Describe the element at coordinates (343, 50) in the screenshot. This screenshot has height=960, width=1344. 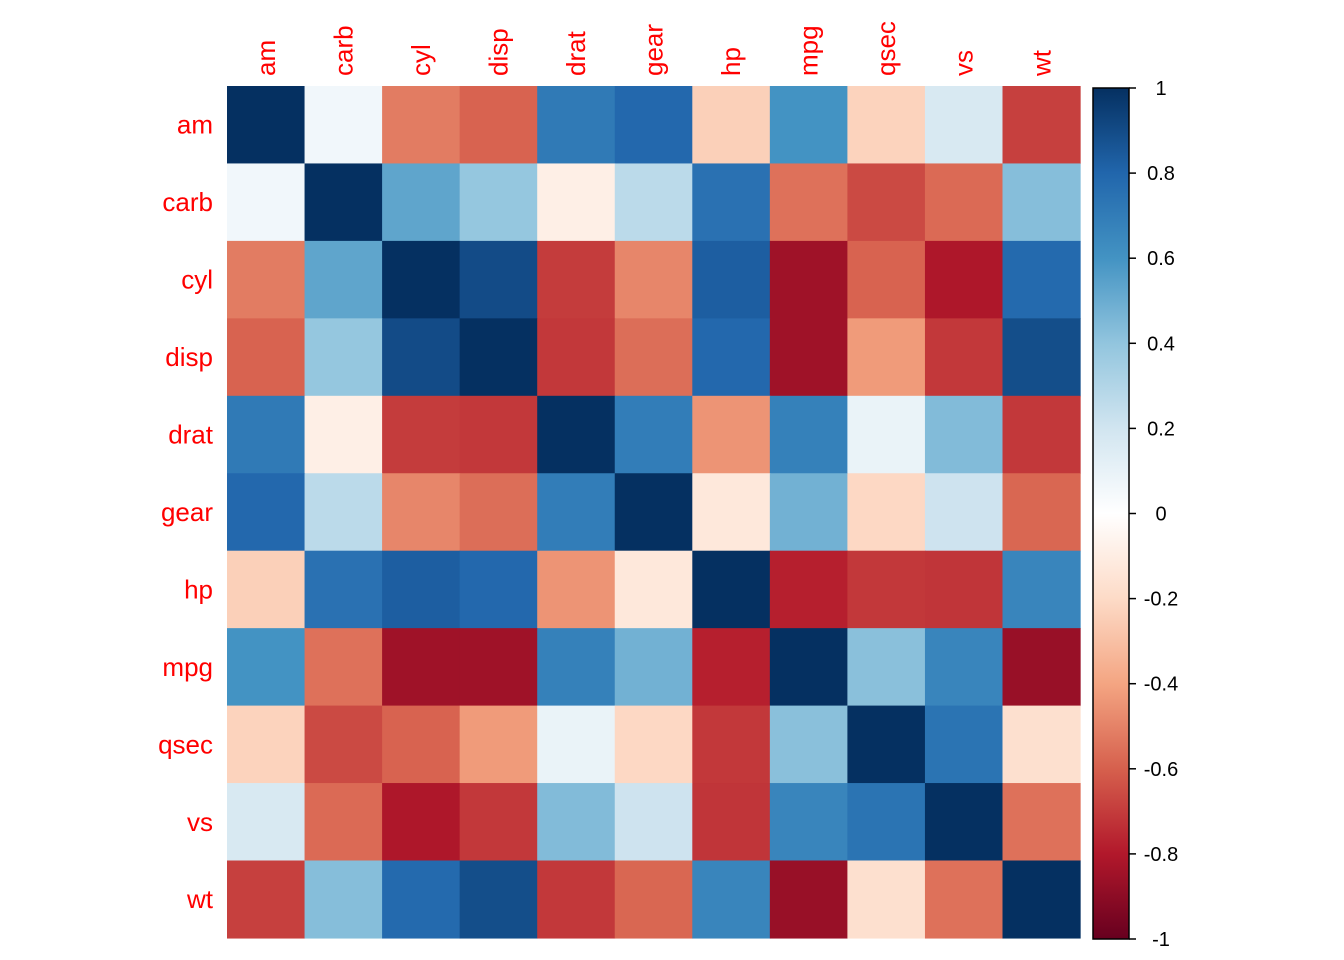
I see `column-label-carb: carb` at that location.